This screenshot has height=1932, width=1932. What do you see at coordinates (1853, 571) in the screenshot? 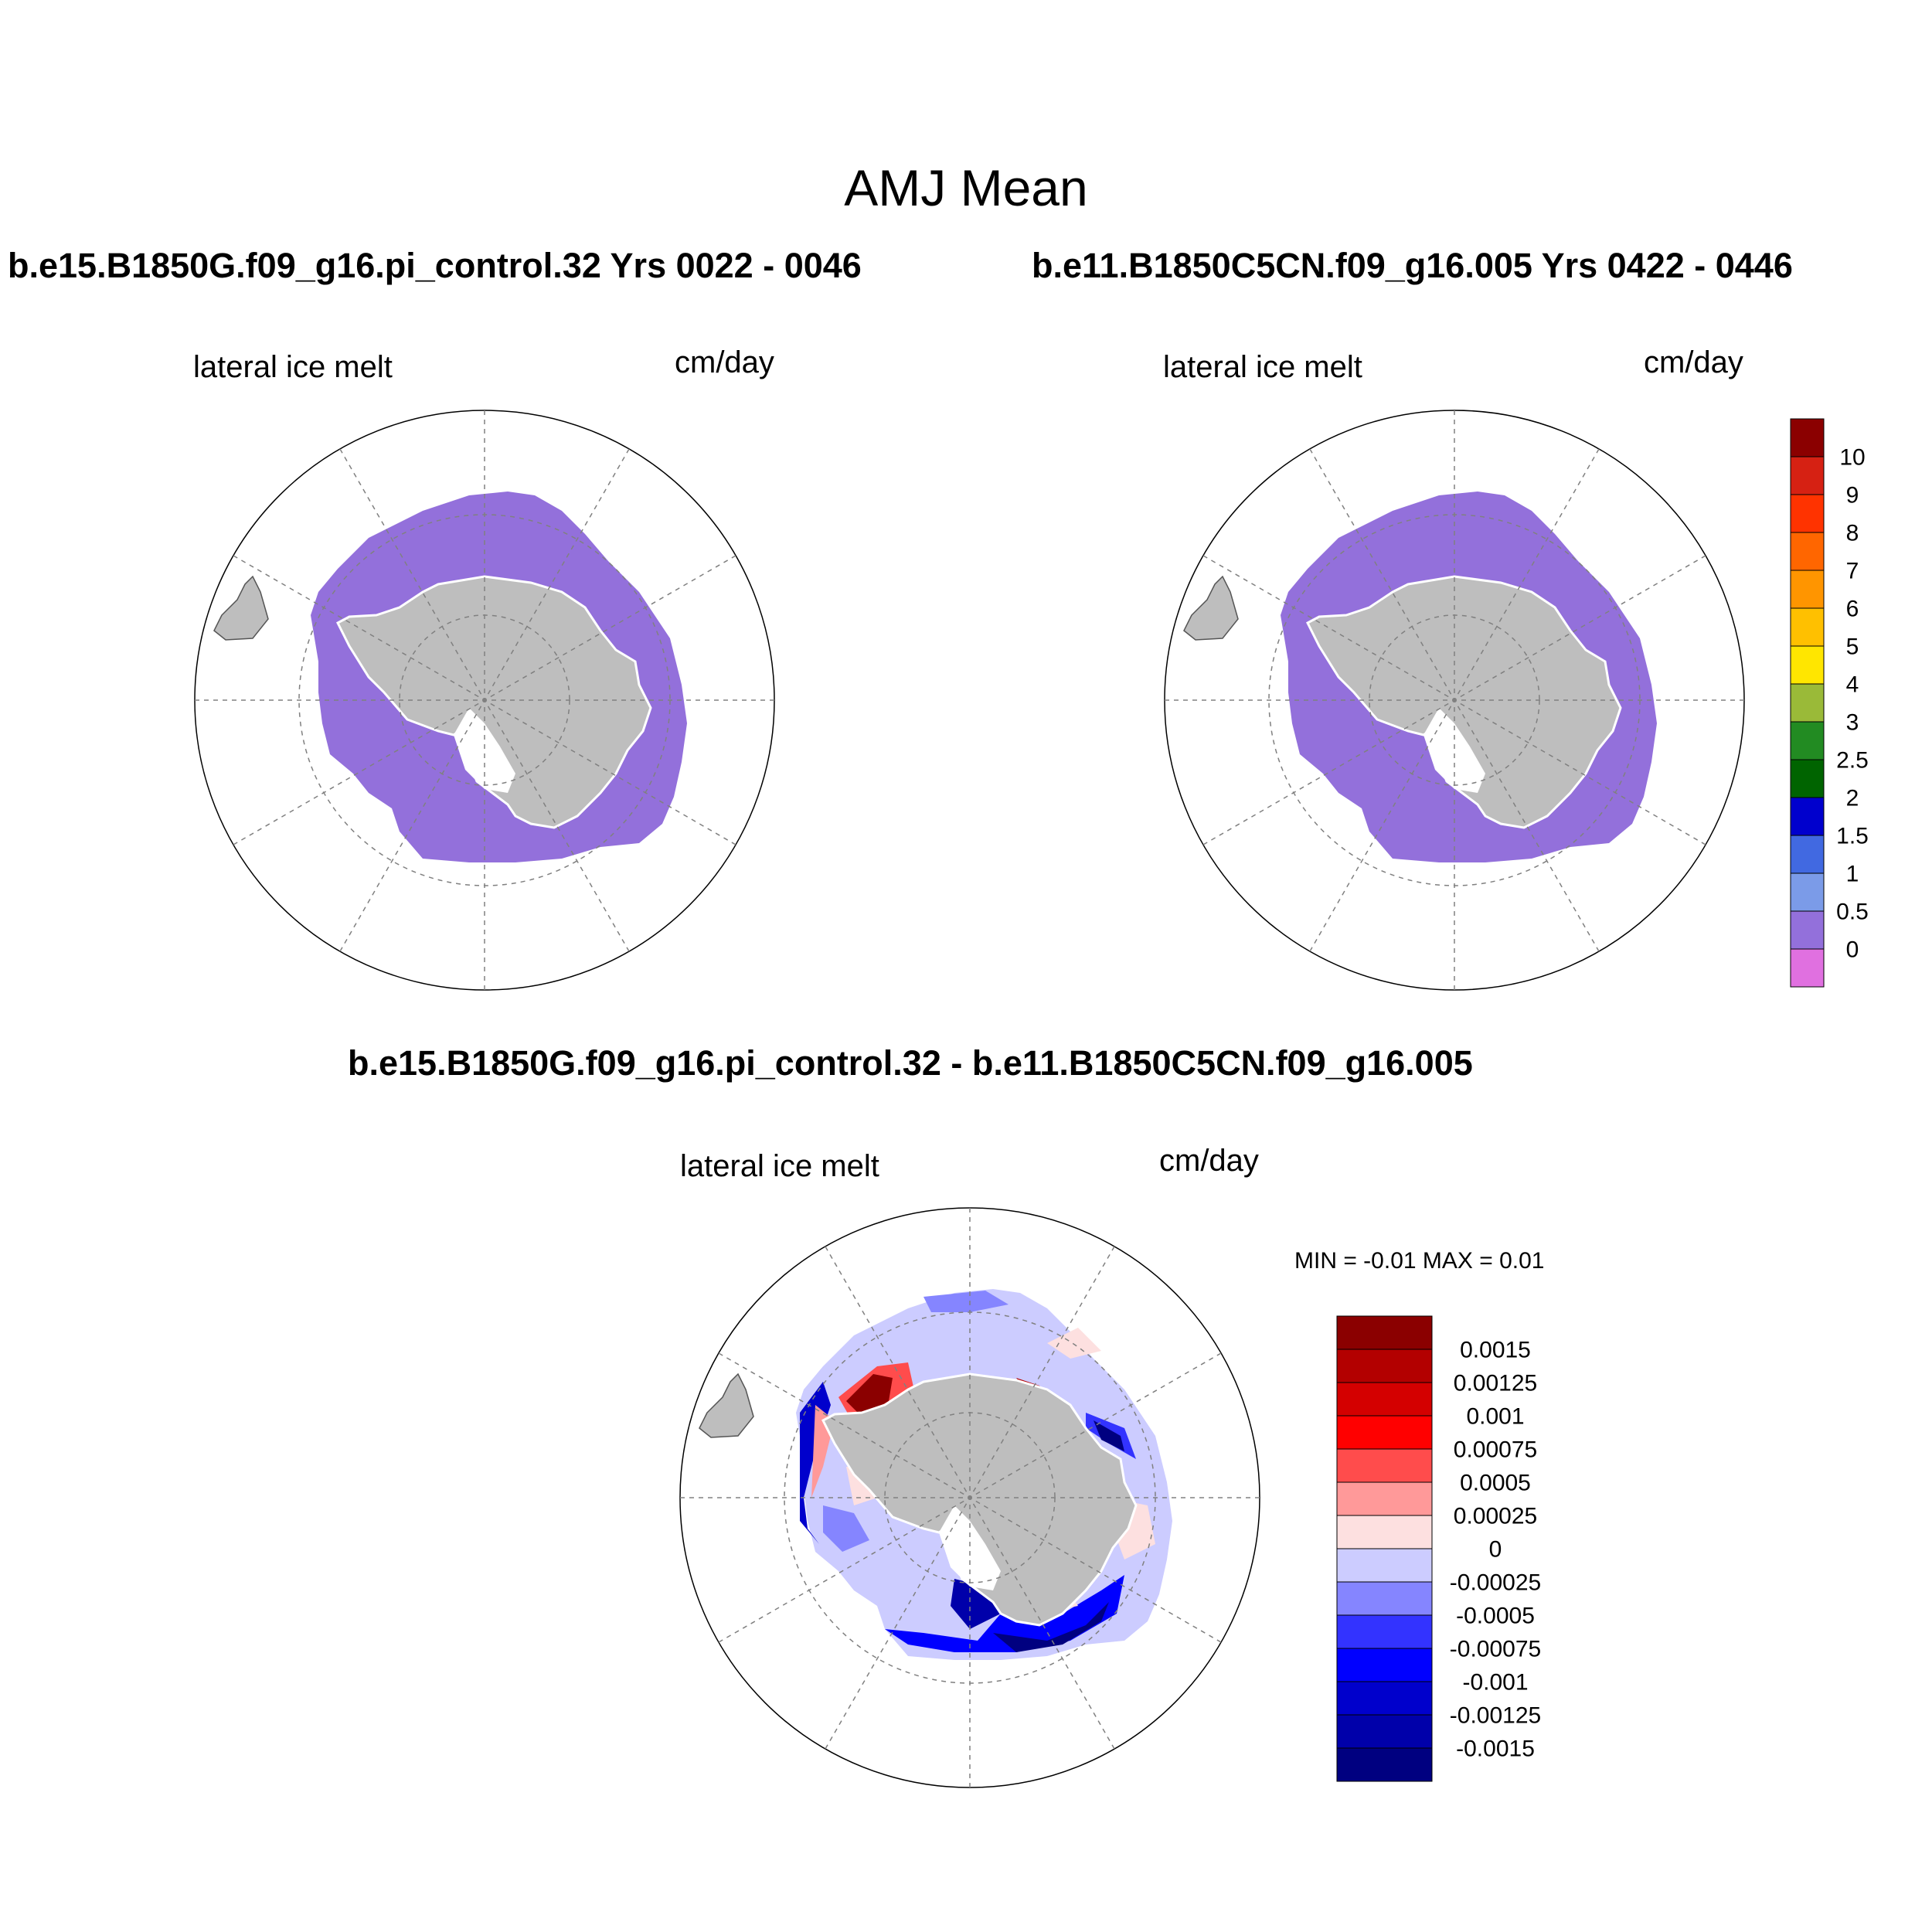
I see `colorbar-main-label: 7` at bounding box center [1853, 571].